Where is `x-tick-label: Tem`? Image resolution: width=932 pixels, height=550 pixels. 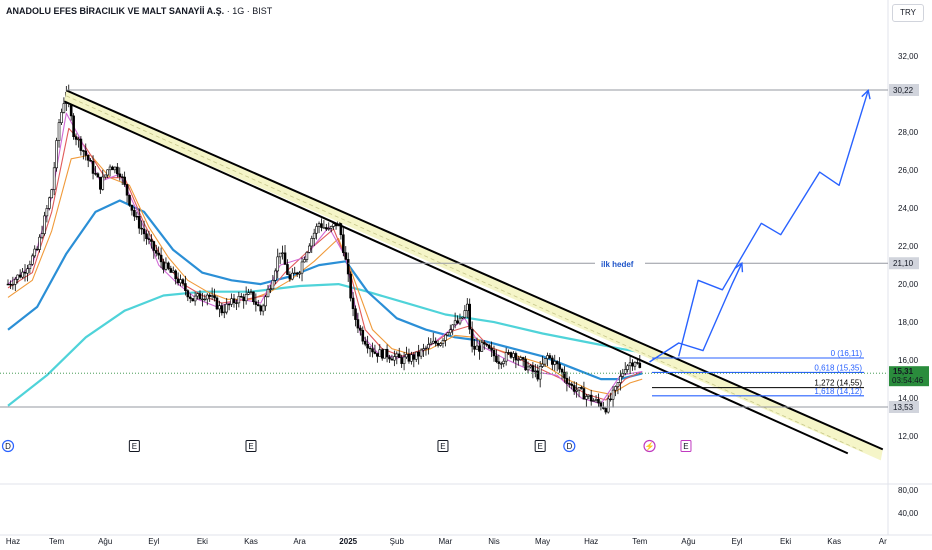
x-tick-label: Tem is located at coordinates (639, 541).